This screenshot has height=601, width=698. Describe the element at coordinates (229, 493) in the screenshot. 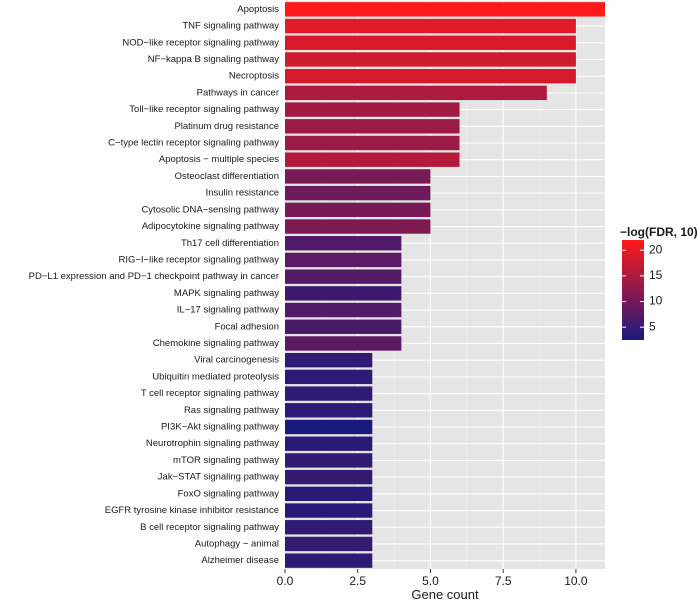

I see `category-label: FoxO signaling pathway` at that location.